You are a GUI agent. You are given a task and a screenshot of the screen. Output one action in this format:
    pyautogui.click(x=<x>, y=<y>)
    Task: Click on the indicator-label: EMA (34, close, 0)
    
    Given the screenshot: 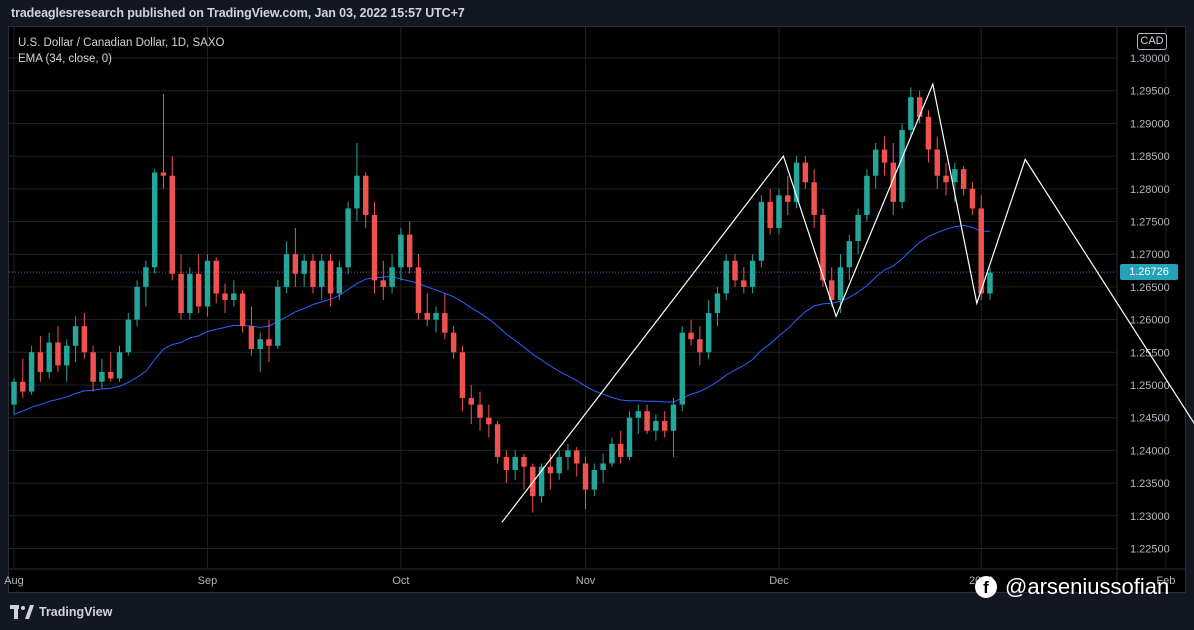 What is the action you would take?
    pyautogui.click(x=65, y=59)
    